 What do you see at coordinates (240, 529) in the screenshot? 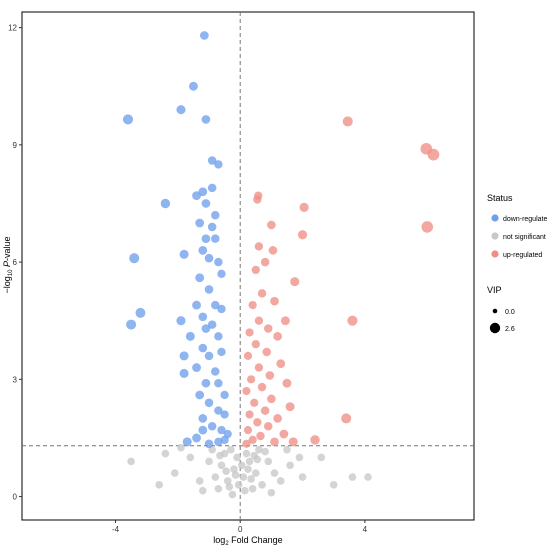
I see `x-tick-label: 0` at bounding box center [240, 529].